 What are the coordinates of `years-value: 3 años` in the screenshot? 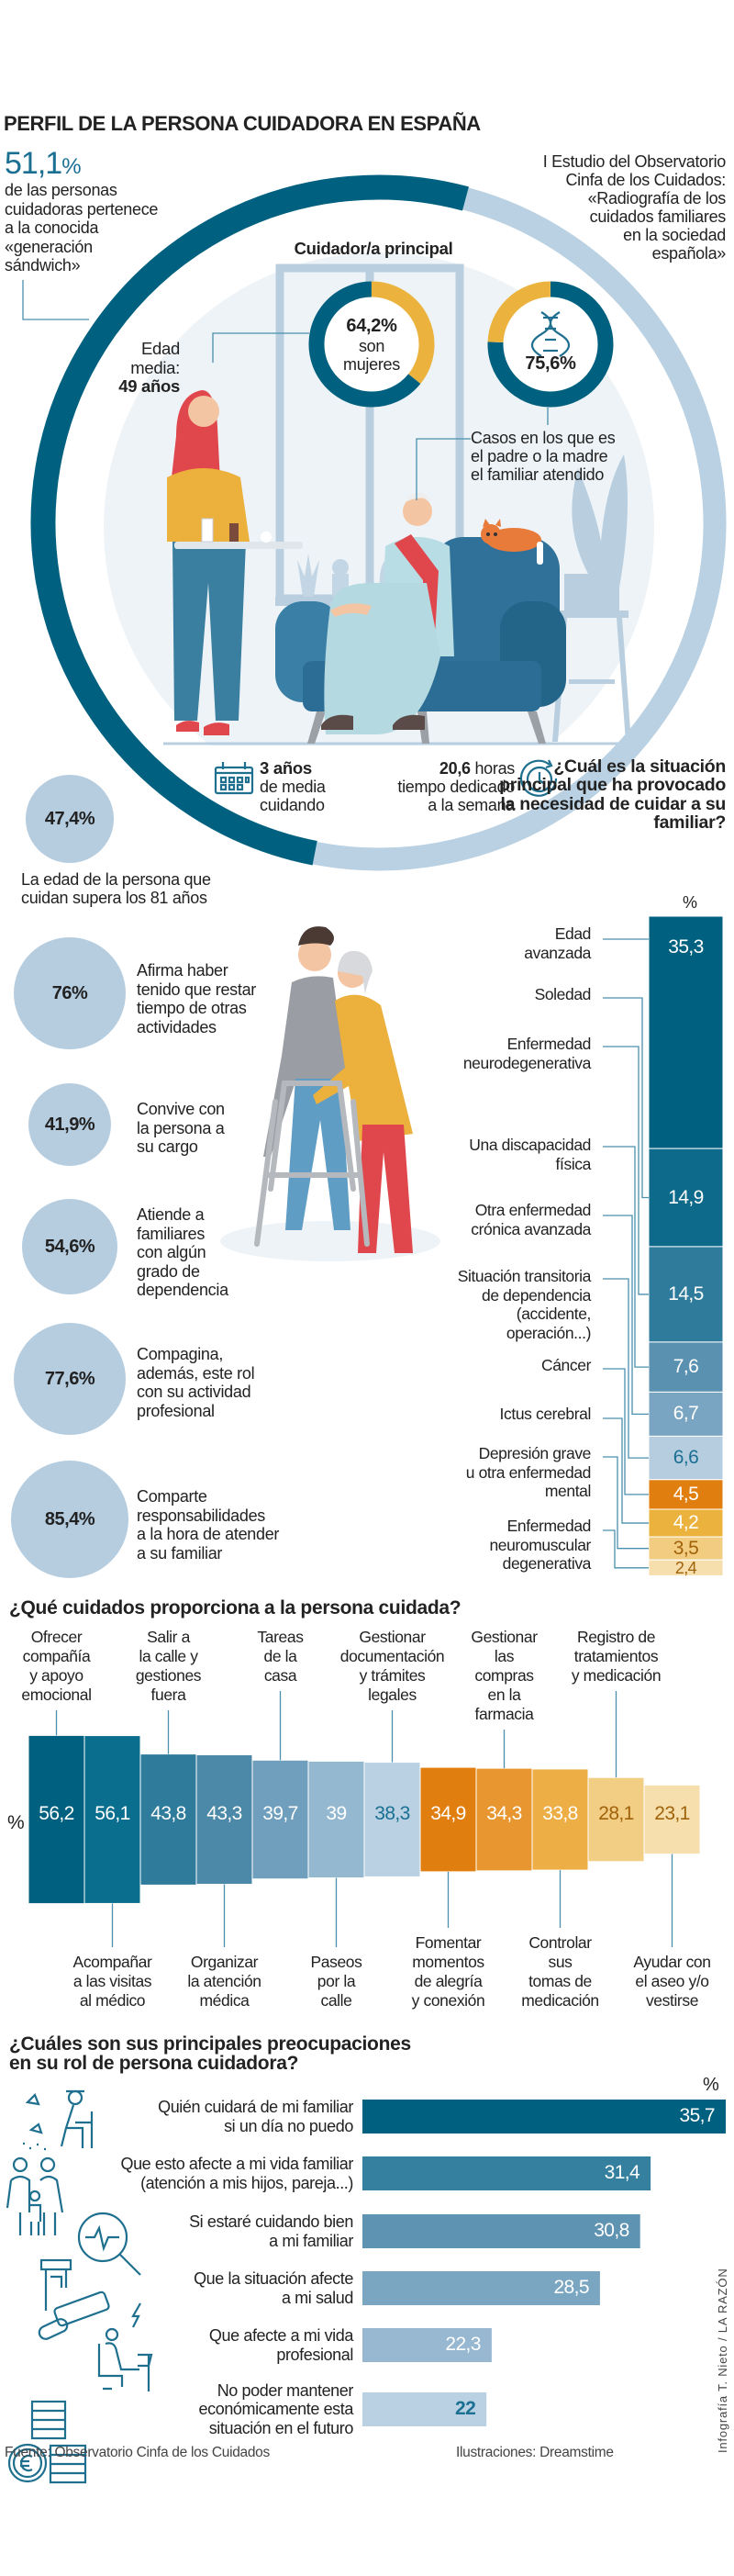 It's located at (286, 768).